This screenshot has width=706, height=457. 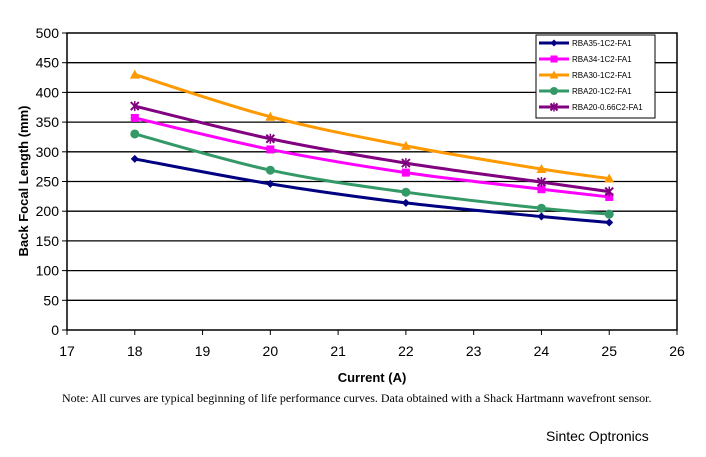 I want to click on x-axis-title: Current (A), so click(x=372, y=377).